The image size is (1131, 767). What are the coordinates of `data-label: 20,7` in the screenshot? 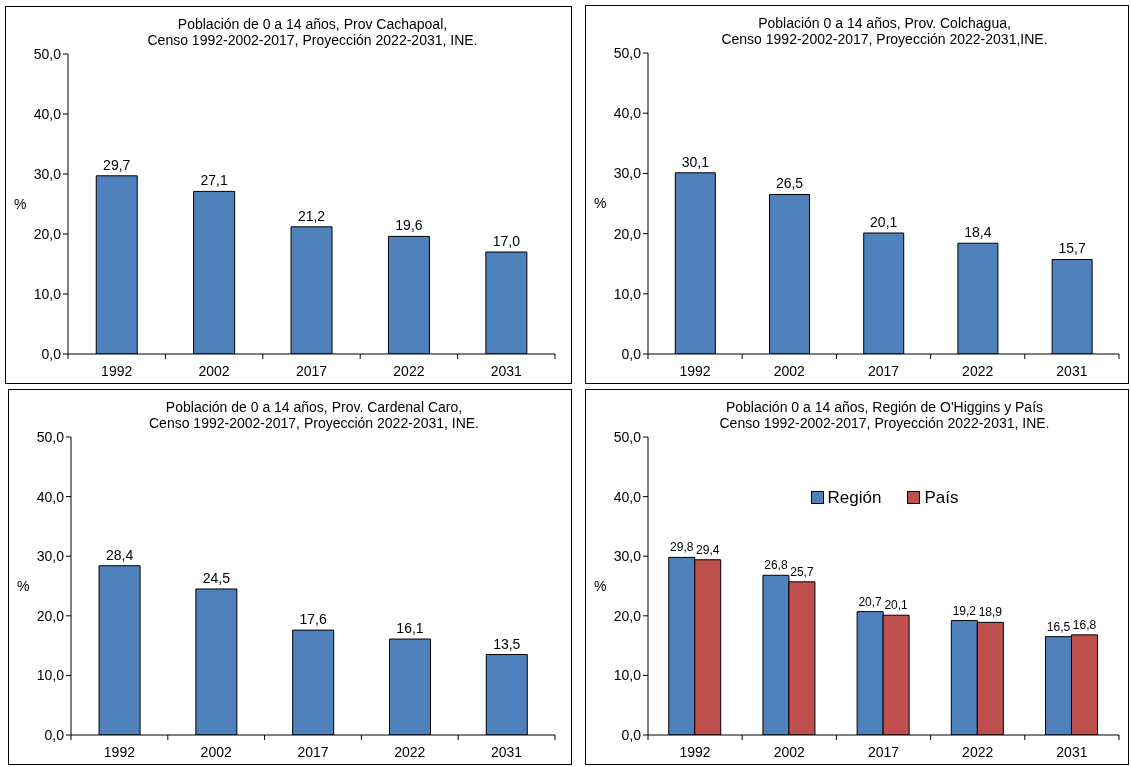 It's located at (870, 601).